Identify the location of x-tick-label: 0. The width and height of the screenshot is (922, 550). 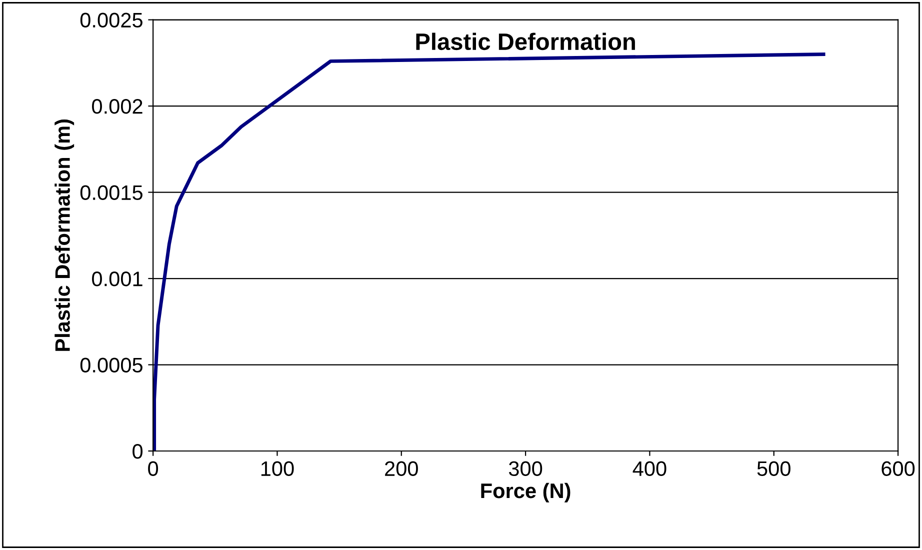
(153, 468).